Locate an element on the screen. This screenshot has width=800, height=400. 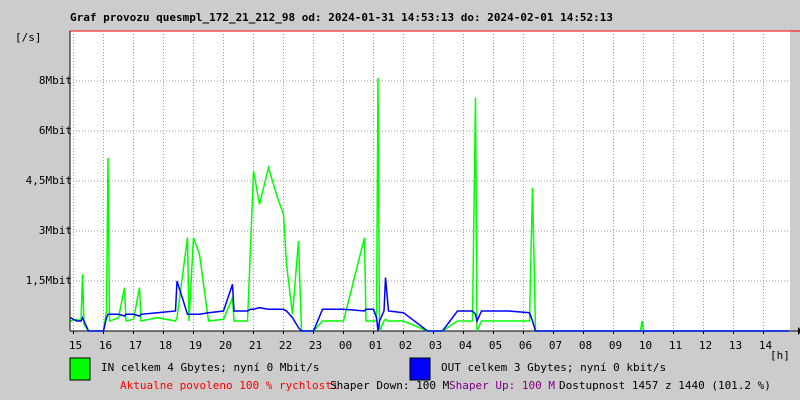
x-tick-label: 18 is located at coordinates (165, 345).